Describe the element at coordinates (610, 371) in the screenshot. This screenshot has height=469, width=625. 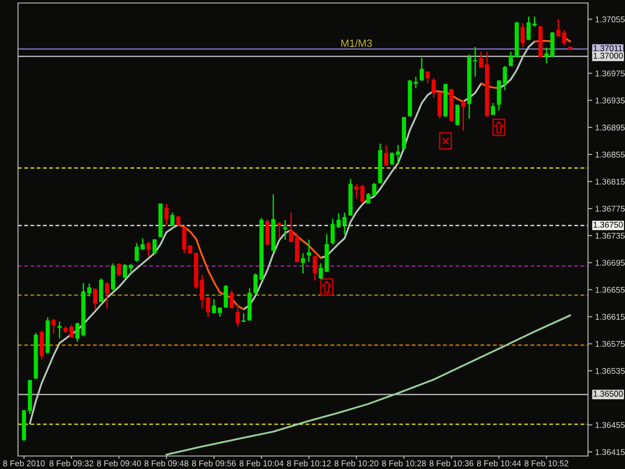
I see `y-tick-label: 1.36535` at that location.